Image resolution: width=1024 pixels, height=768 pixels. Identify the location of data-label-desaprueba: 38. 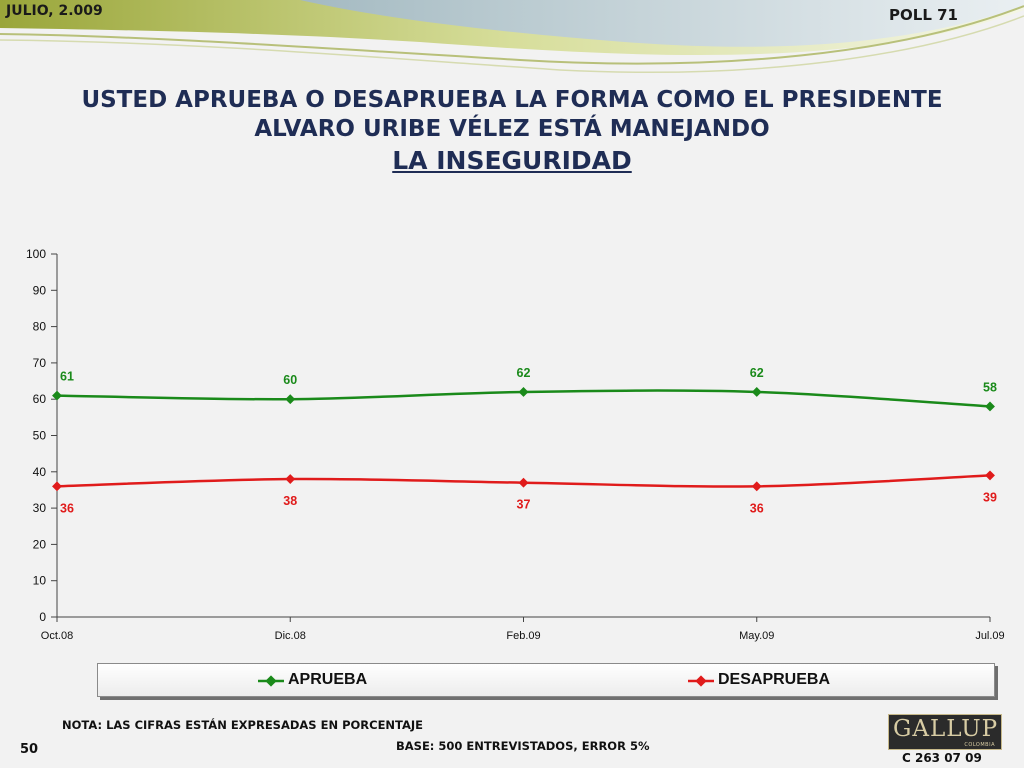
(290, 501).